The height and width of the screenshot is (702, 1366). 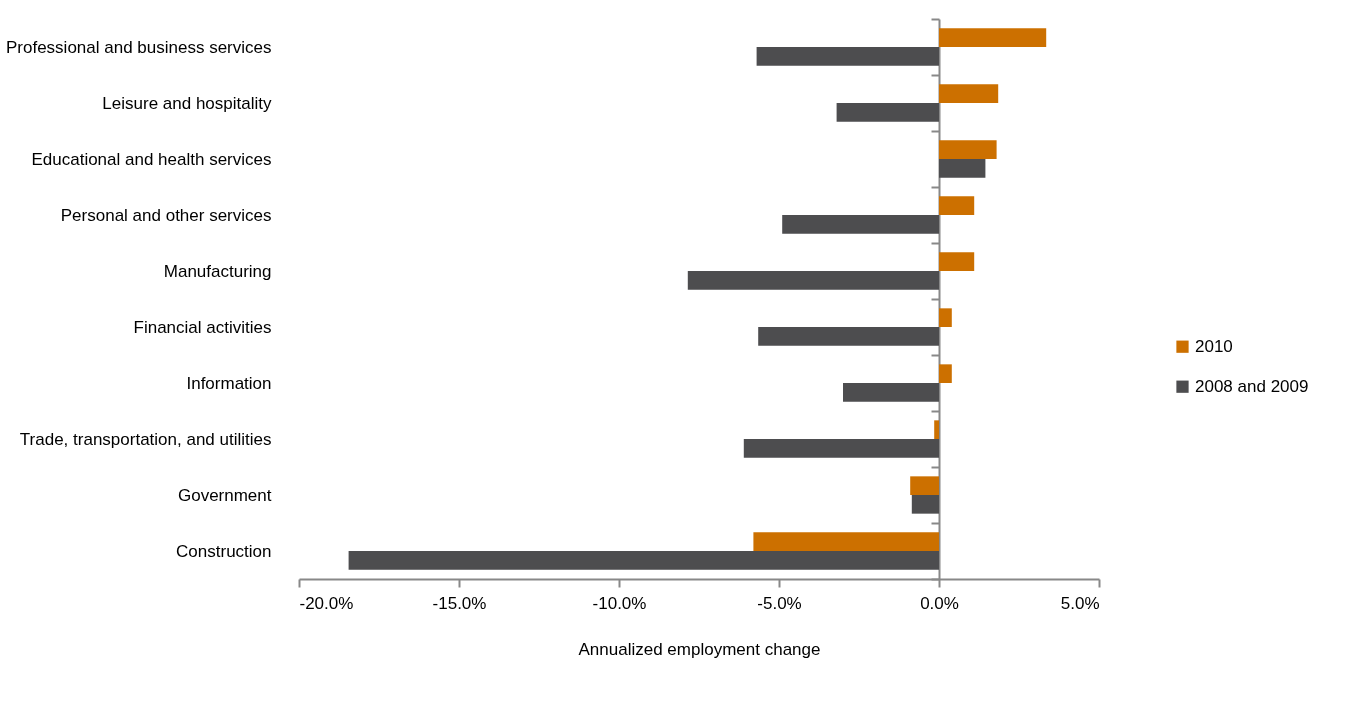 I want to click on x-tick-label: -5.0%, so click(x=779, y=603).